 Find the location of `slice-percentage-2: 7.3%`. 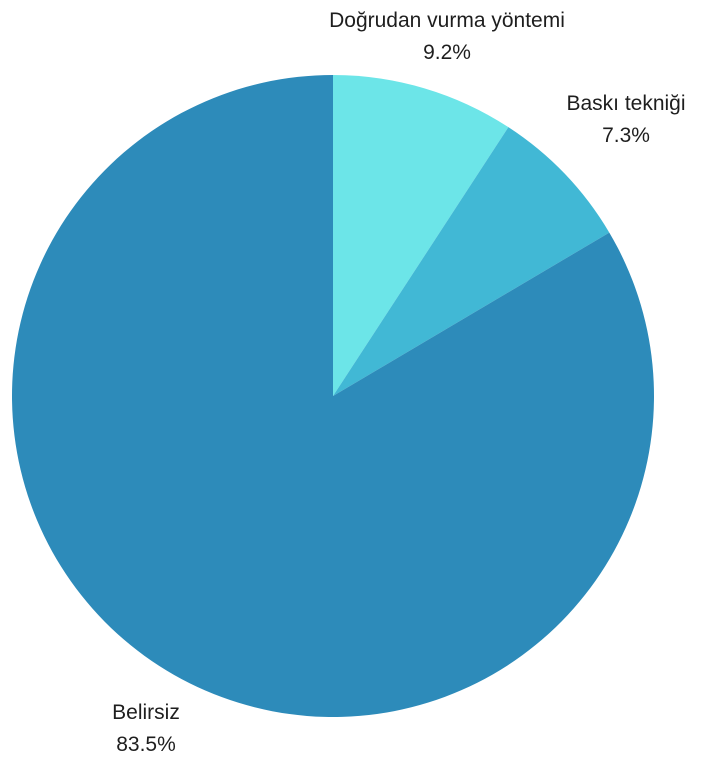

slice-percentage-2: 7.3% is located at coordinates (626, 135).